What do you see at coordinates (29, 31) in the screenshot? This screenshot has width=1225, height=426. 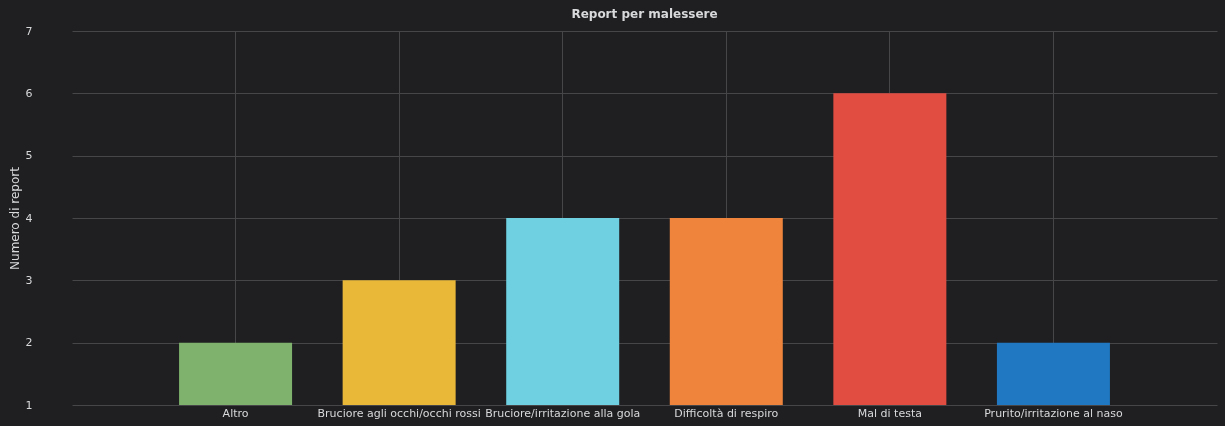 I see `y-tick-label: 7` at bounding box center [29, 31].